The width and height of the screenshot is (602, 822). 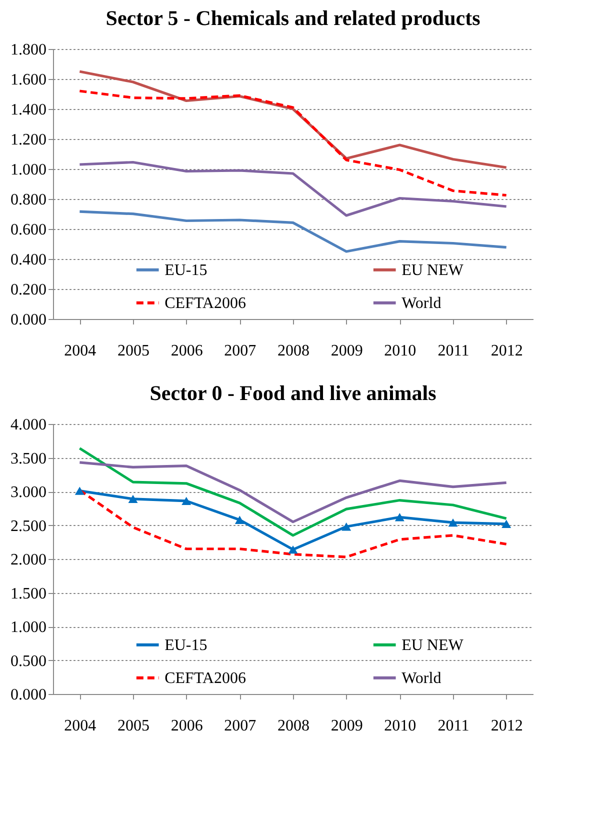 What do you see at coordinates (28, 459) in the screenshot?
I see `y-tick-label: 3.500` at bounding box center [28, 459].